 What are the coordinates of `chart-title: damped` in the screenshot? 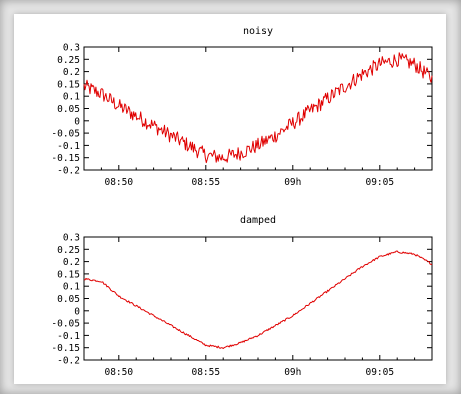 It's located at (258, 220).